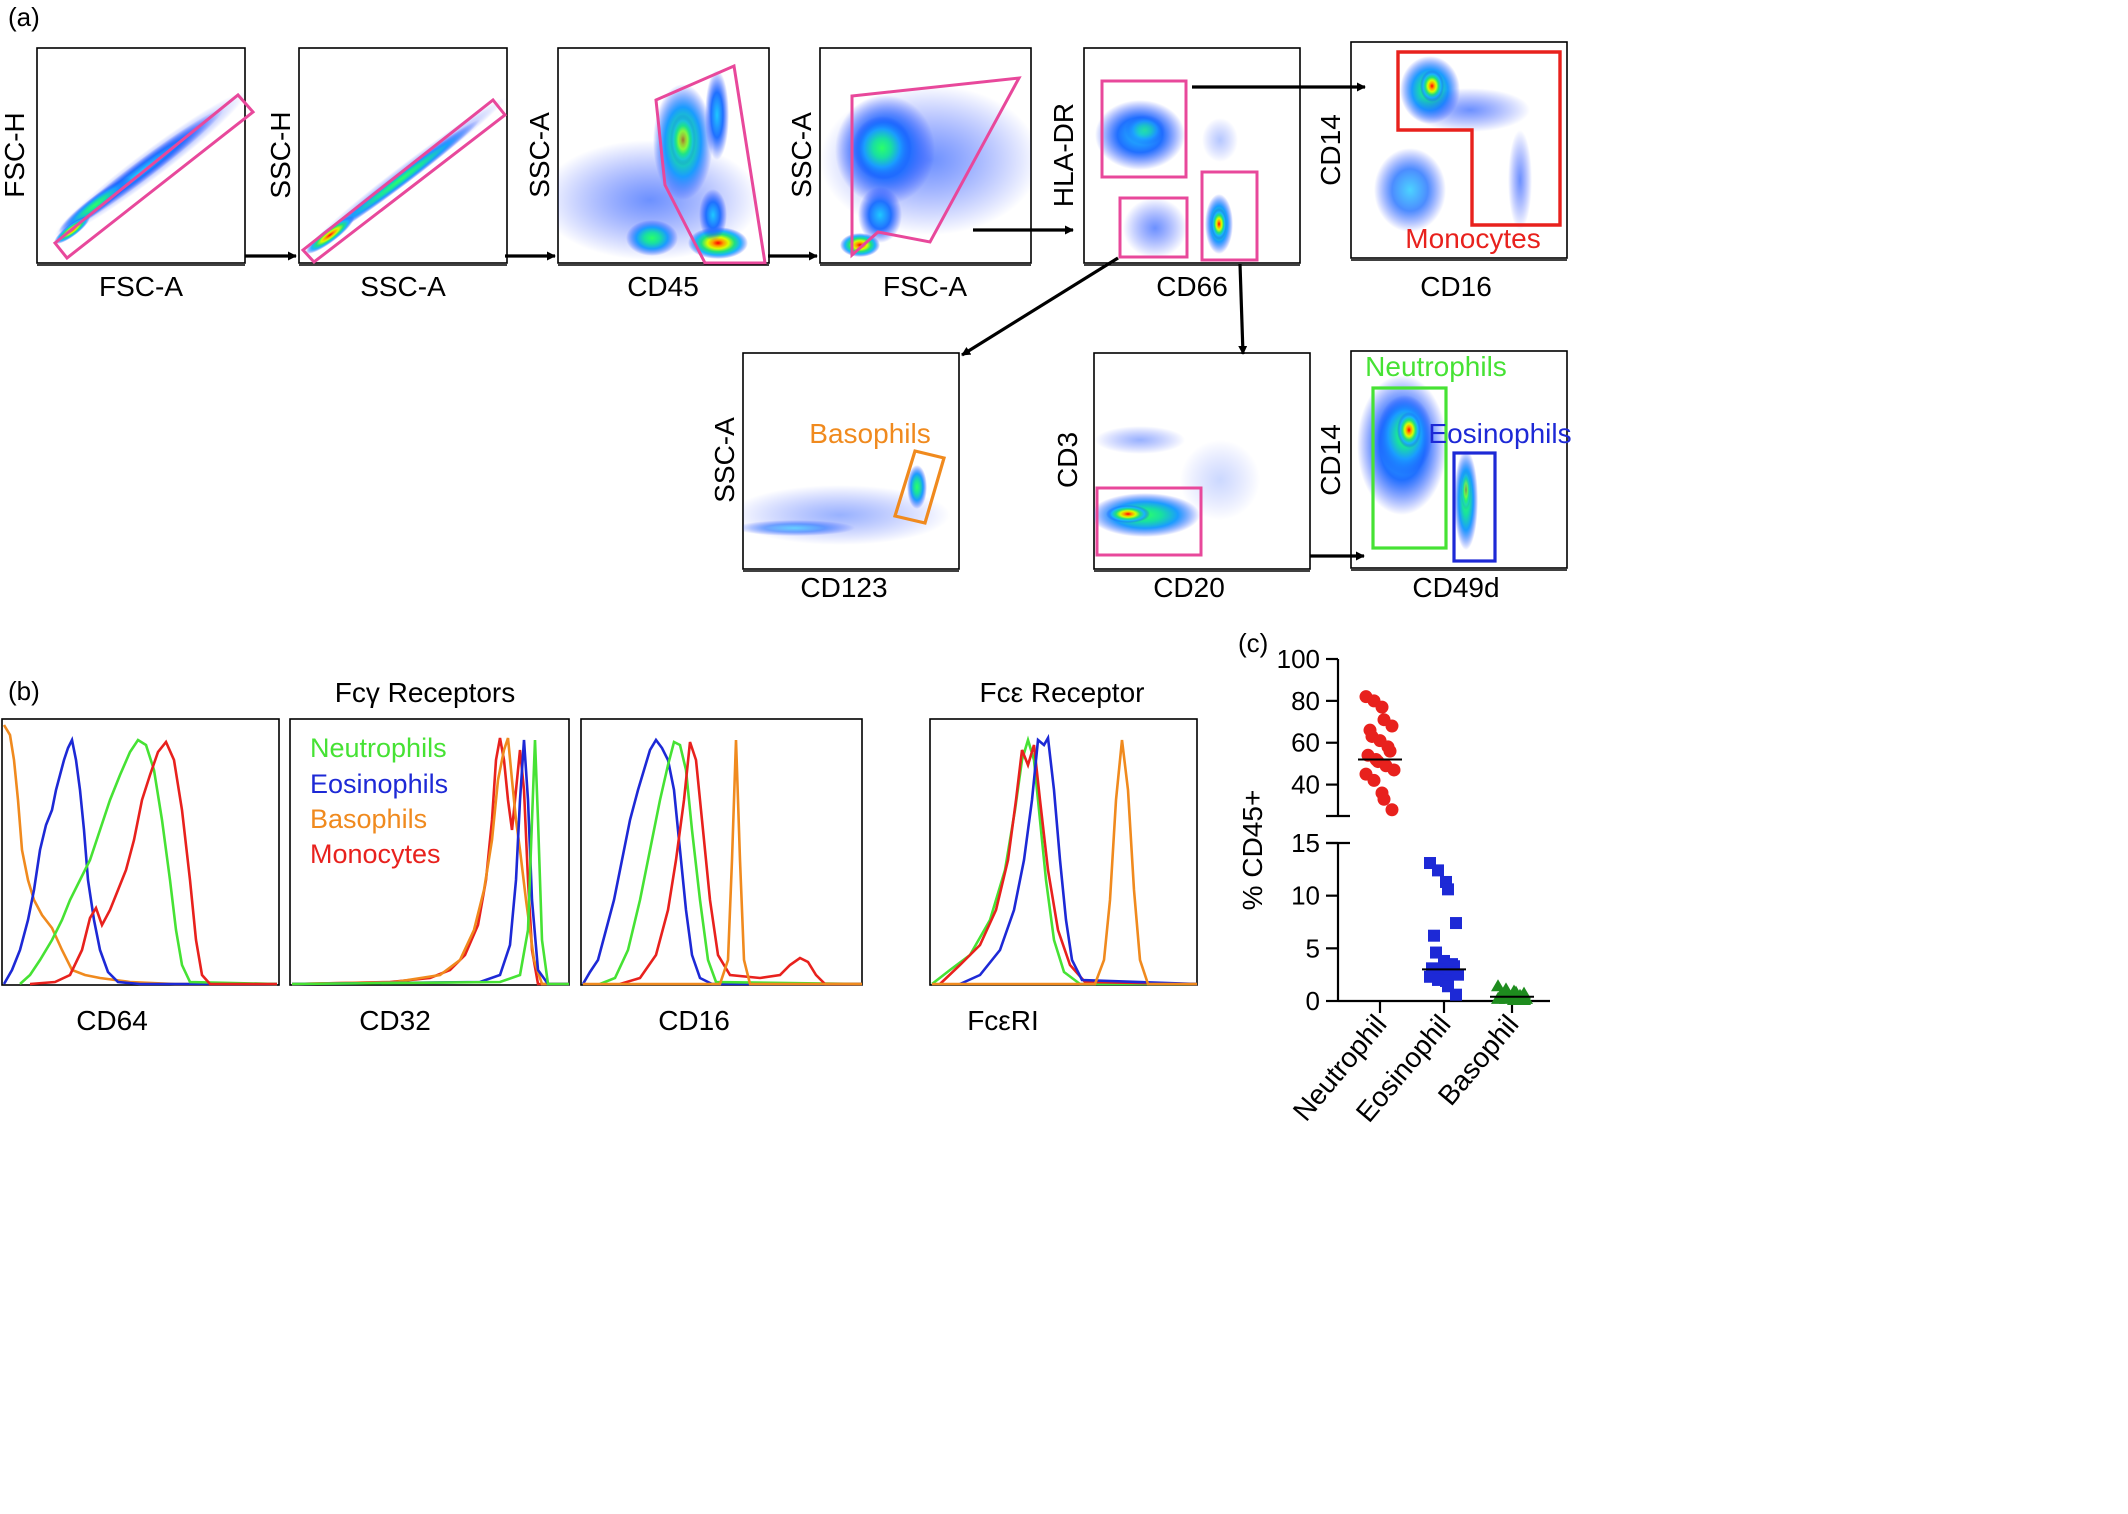  I want to click on legend-basophils: Basophils, so click(368, 819).